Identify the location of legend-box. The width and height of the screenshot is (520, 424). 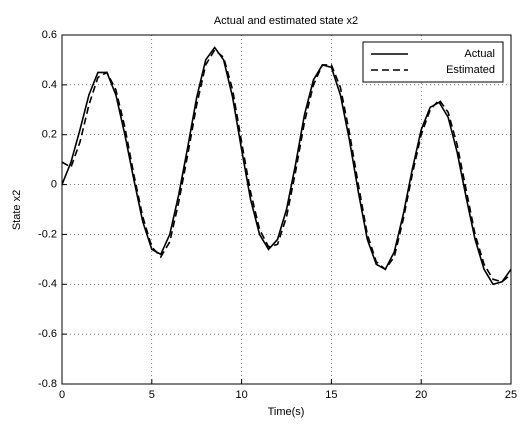
(433, 62).